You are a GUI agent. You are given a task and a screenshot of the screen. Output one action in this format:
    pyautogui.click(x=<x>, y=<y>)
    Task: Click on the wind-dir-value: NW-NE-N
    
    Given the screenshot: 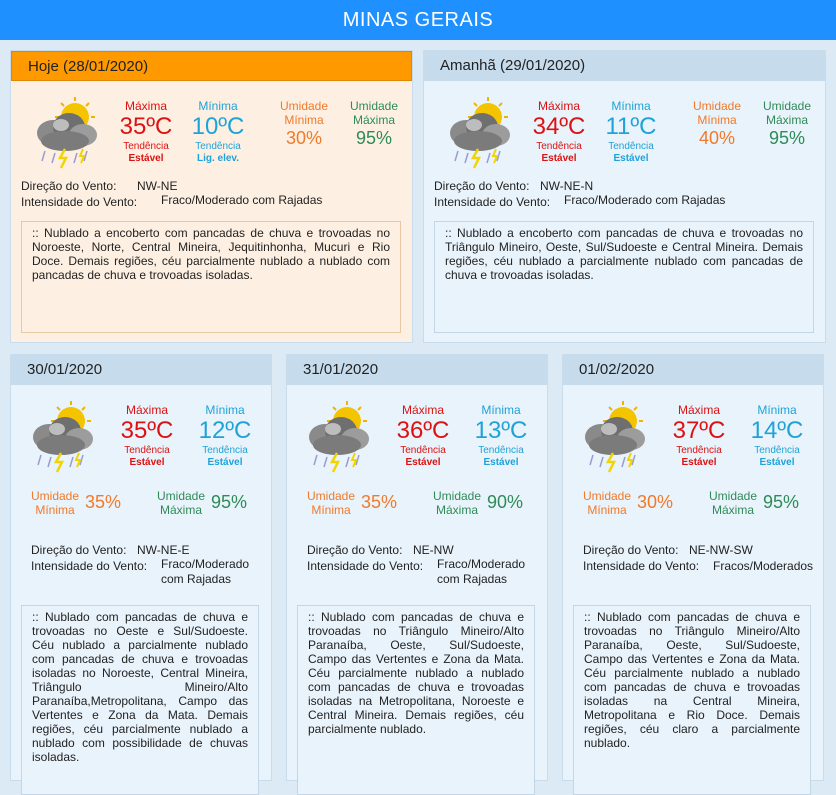 What is the action you would take?
    pyautogui.click(x=567, y=186)
    